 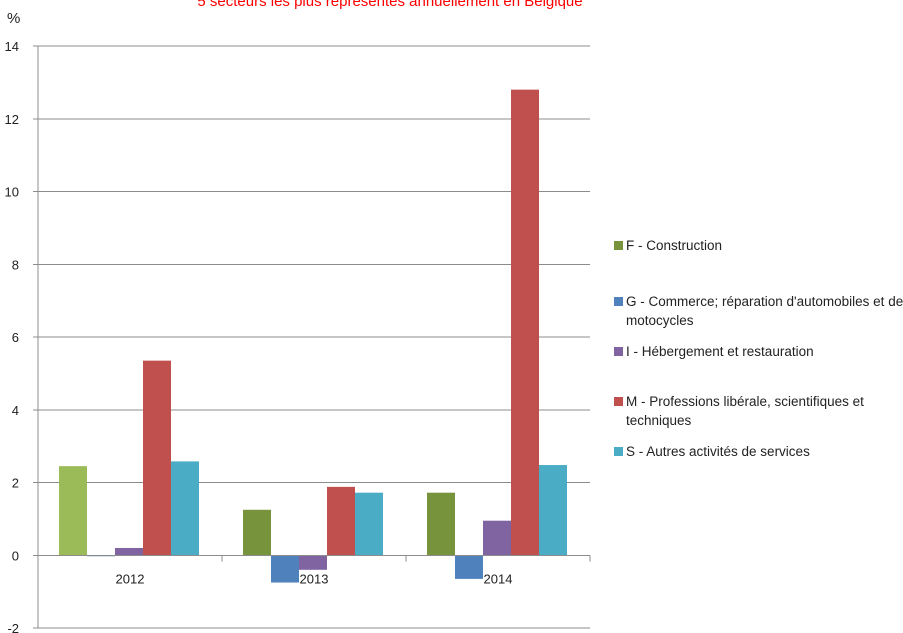 What do you see at coordinates (15, 337) in the screenshot?
I see `y-tick-label: 6` at bounding box center [15, 337].